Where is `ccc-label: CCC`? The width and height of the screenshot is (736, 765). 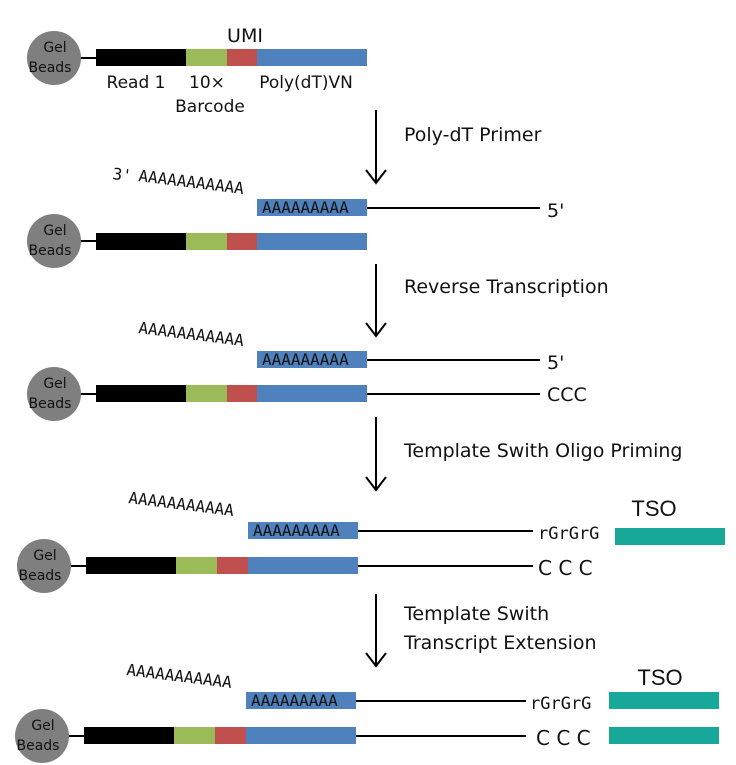
ccc-label: CCC is located at coordinates (567, 395).